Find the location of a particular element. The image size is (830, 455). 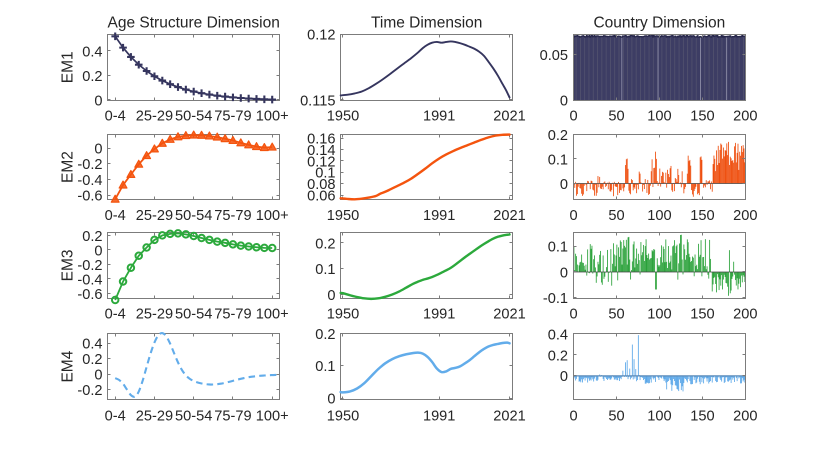

svg-text: Time Dimension is located at coordinates (426, 22).